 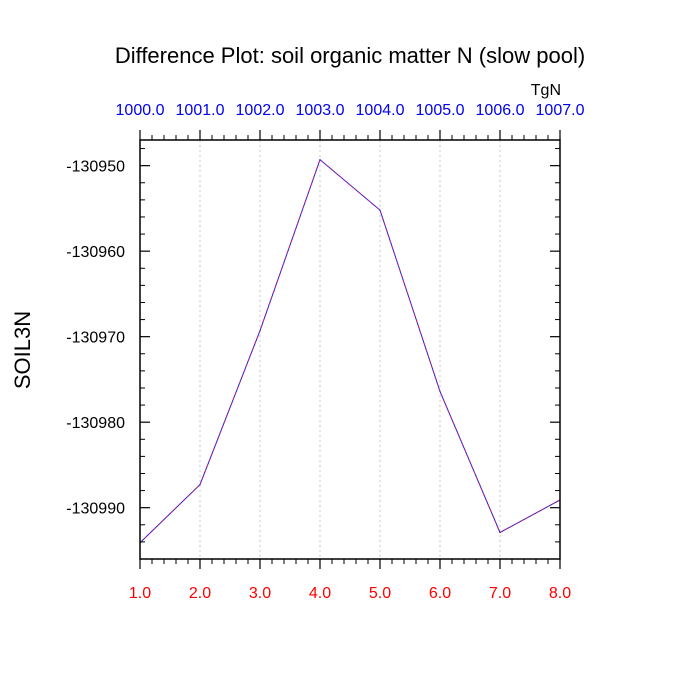 I want to click on x-tick-label-top: 1005.0, so click(x=440, y=110).